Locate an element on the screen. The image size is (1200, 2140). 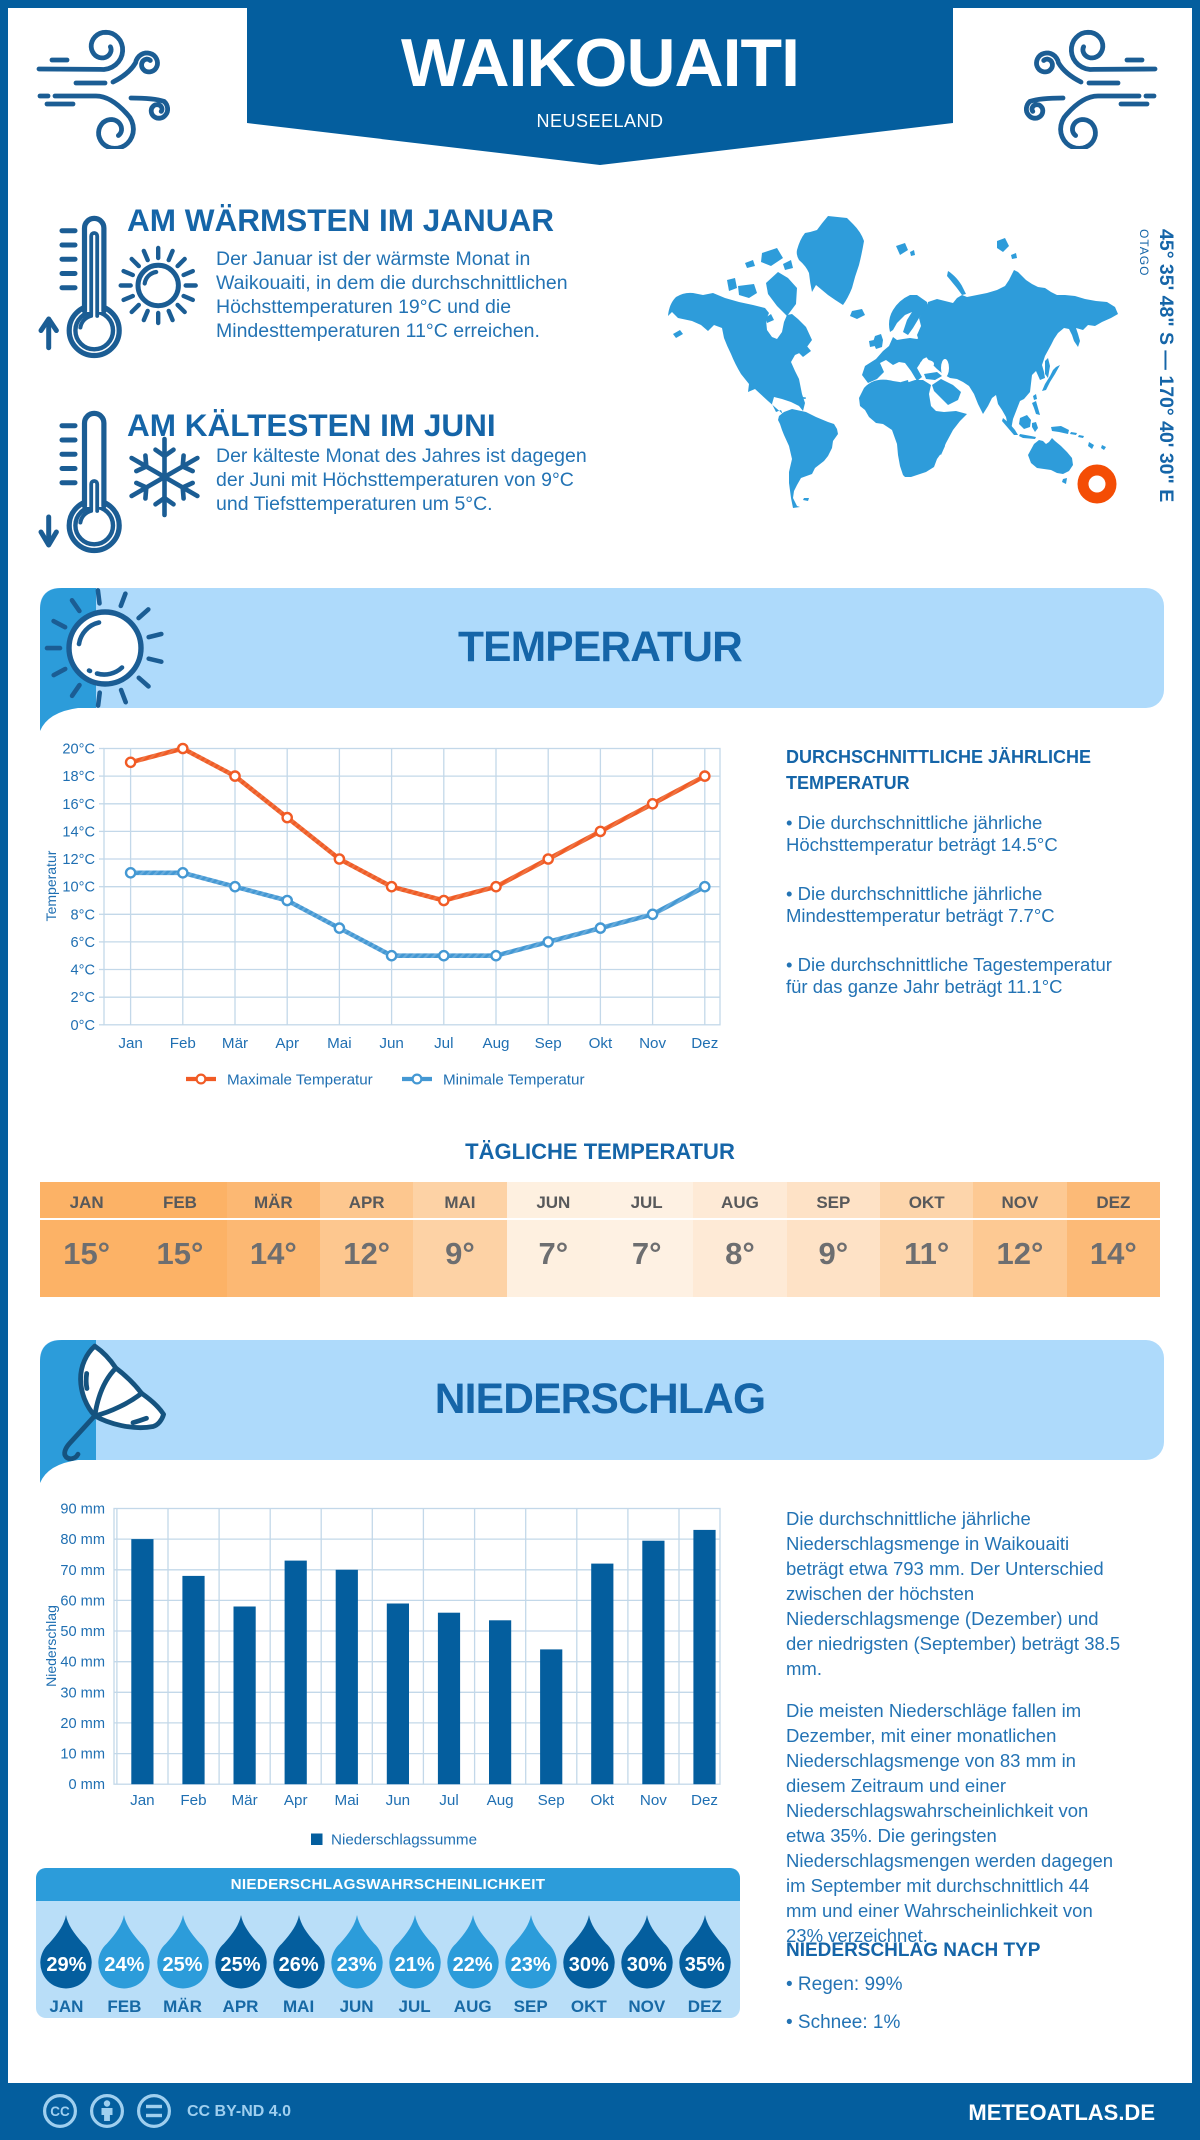
svg-text: 10 mm is located at coordinates (82, 1755).